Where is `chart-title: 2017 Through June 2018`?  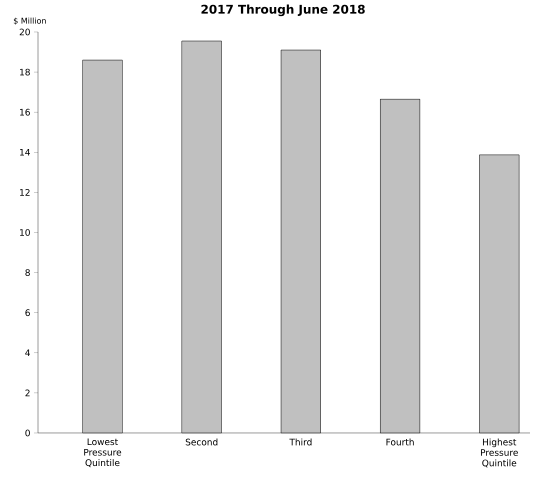 chart-title: 2017 Through June 2018 is located at coordinates (283, 10).